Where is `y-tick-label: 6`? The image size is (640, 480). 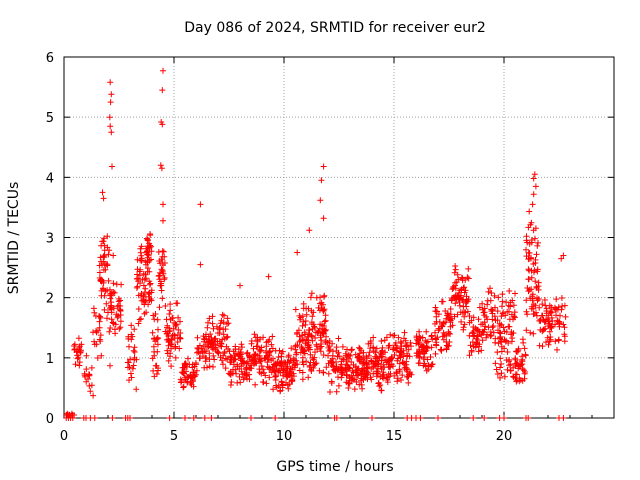 y-tick-label: 6 is located at coordinates (50, 58).